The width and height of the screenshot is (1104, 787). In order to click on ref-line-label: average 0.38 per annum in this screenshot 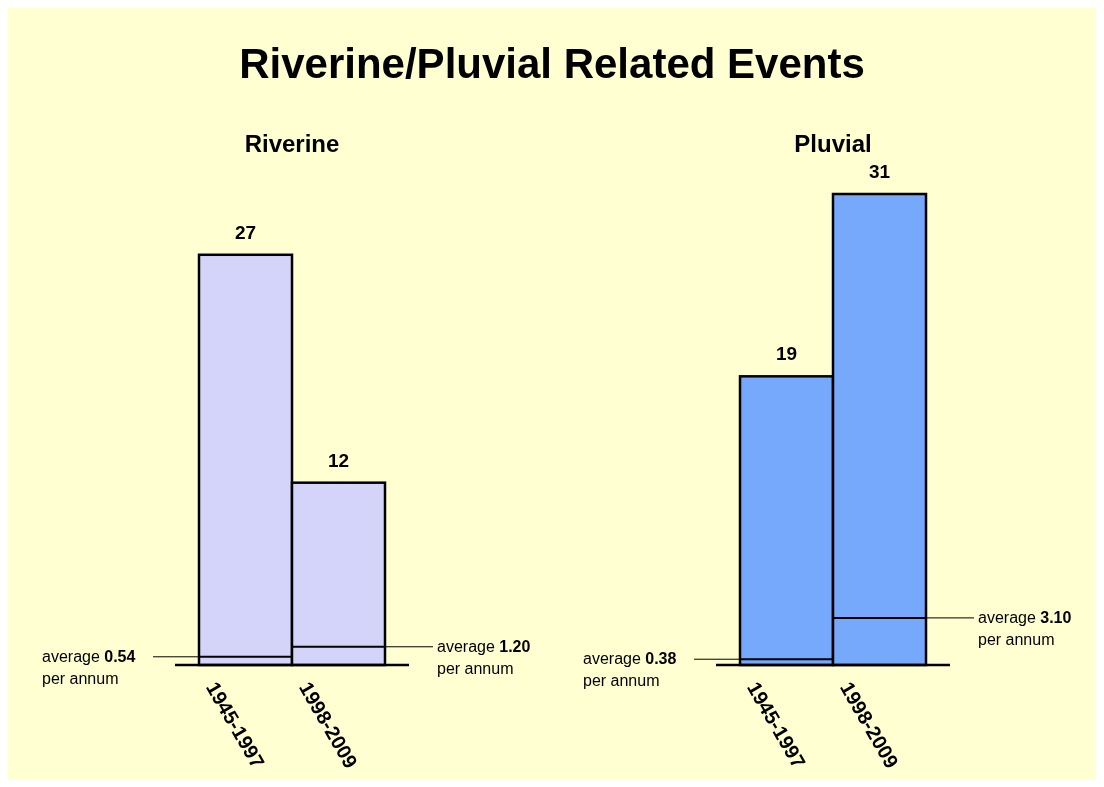, I will do `click(630, 670)`.